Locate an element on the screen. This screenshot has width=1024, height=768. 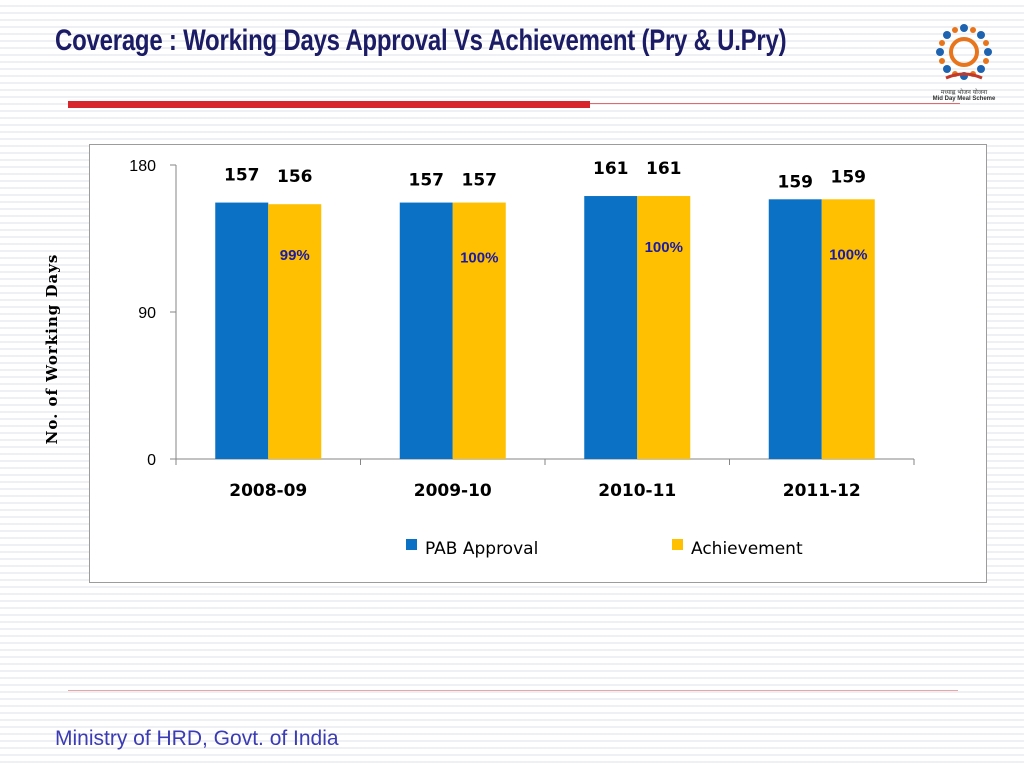
data-label: 156 is located at coordinates (295, 177).